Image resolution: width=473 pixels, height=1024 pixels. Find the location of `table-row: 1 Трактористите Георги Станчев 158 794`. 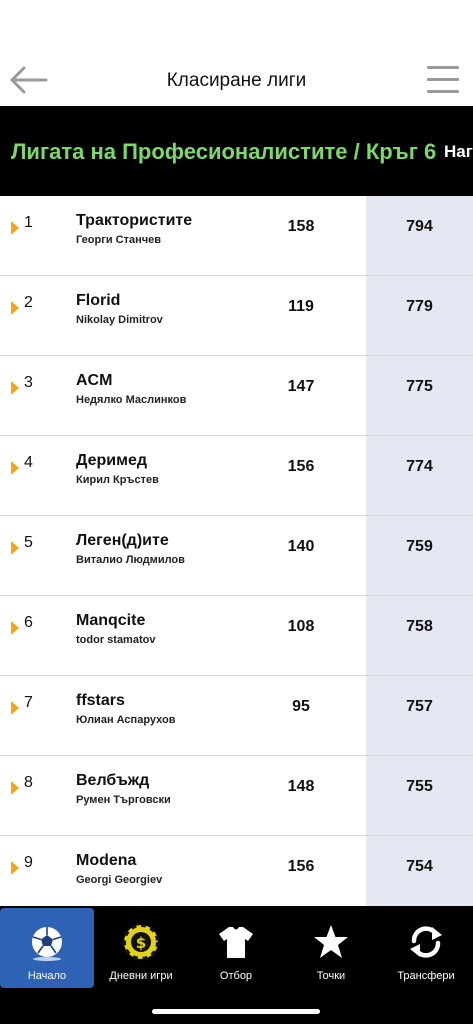

table-row: 1 Трактористите Георги Станчев 158 794 is located at coordinates (236, 236).